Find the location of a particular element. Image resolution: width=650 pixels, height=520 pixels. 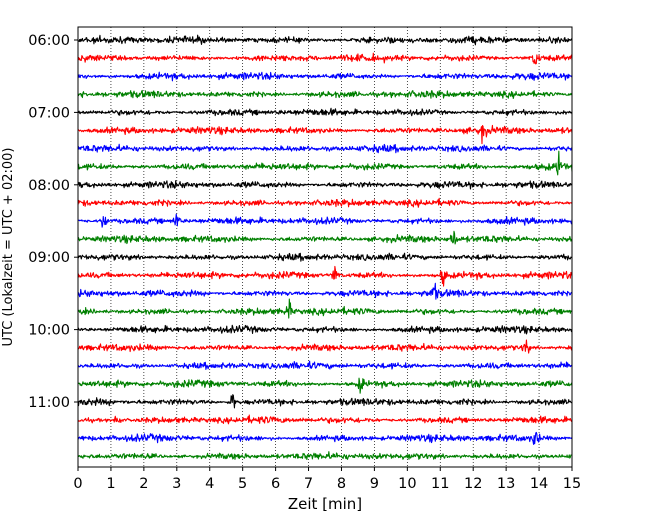

x-tick-label: 3 is located at coordinates (176, 484).